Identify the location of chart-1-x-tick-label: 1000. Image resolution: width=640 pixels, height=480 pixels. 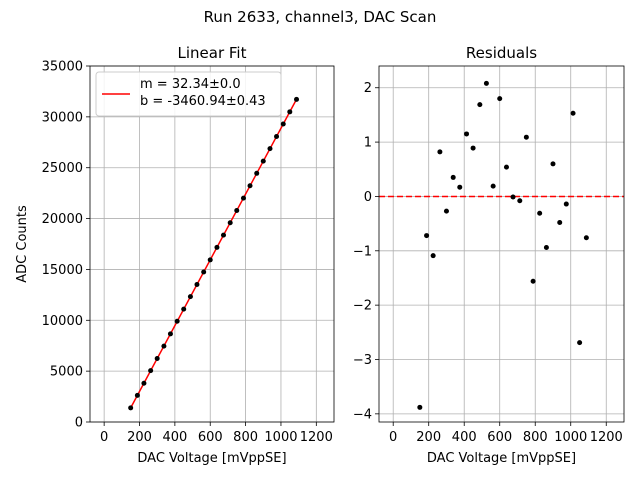
(570, 437).